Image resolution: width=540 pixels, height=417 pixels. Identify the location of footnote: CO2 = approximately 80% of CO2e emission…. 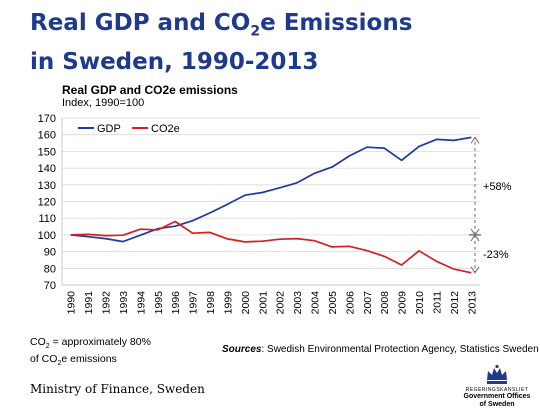
(90, 352).